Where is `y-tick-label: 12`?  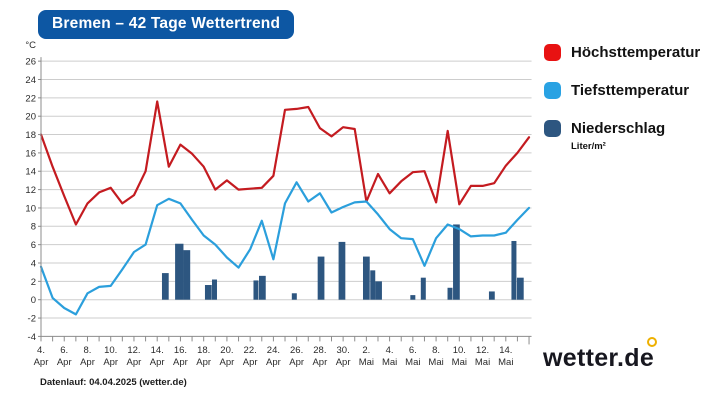 y-tick-label: 12 is located at coordinates (30, 190).